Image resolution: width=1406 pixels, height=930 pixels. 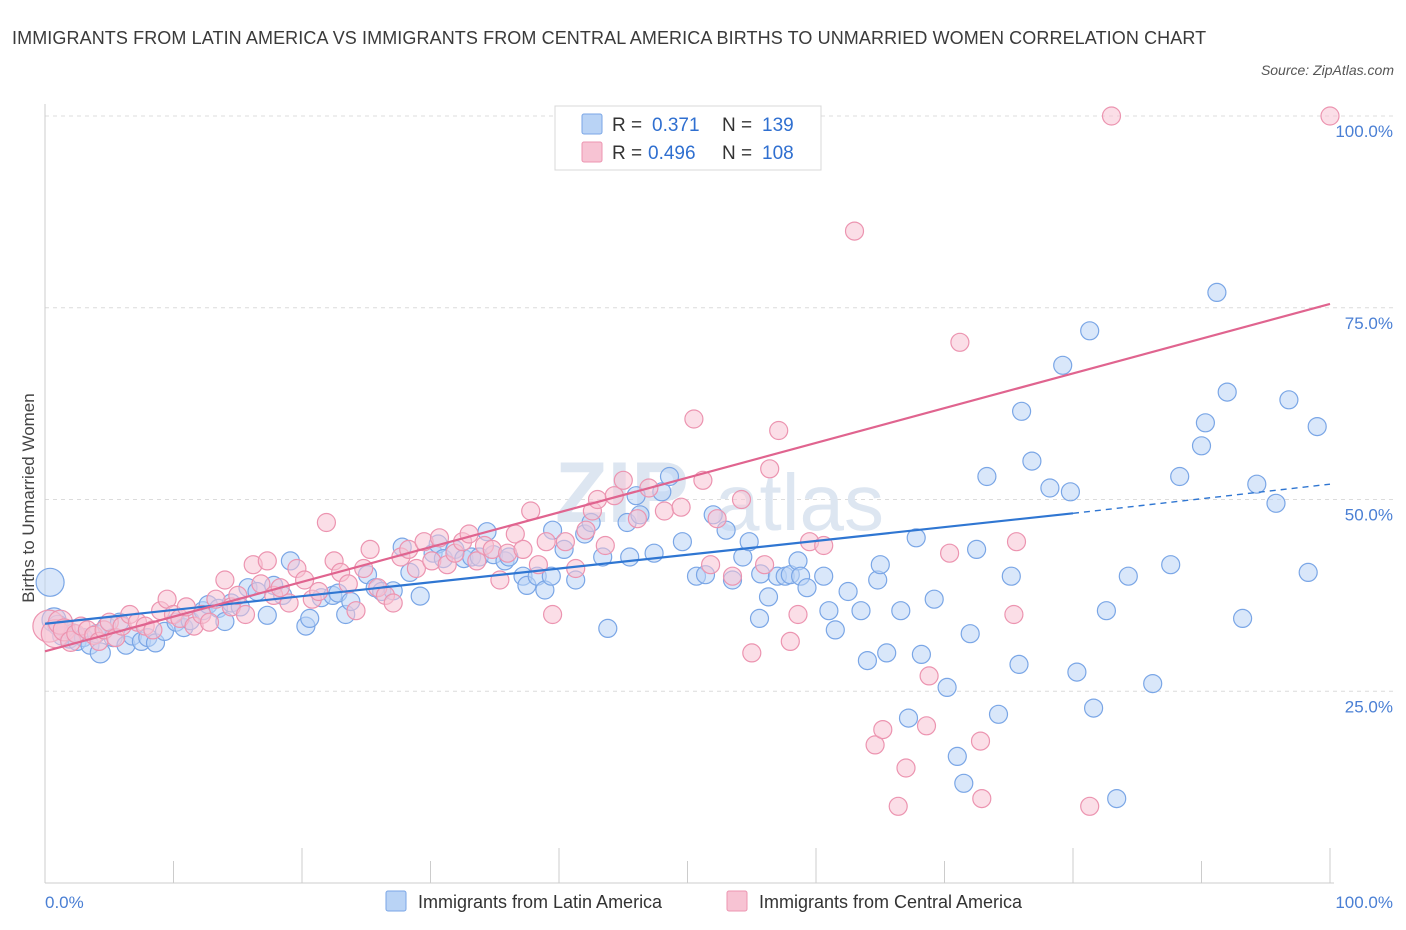 I want to click on legend-stats-blue-swatch, so click(x=592, y=124).